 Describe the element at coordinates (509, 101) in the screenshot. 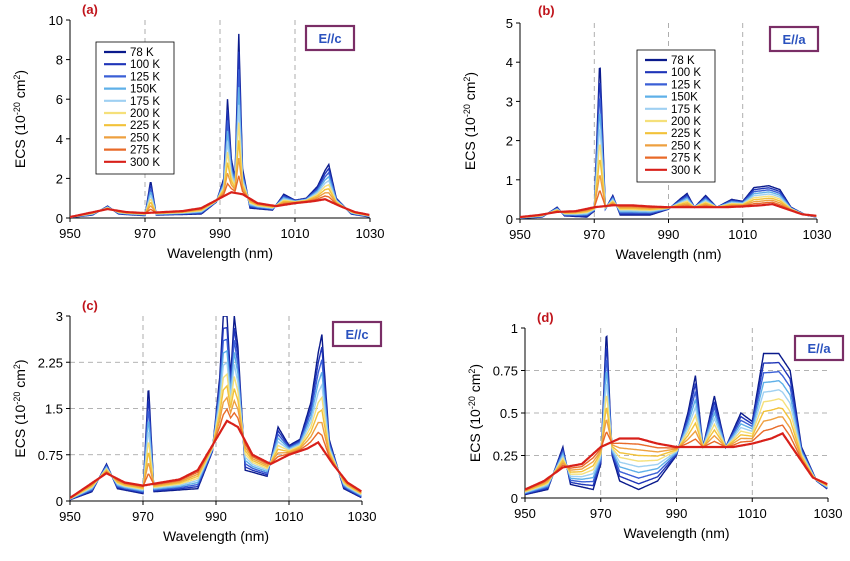

I see `y-tick-label: 3` at that location.